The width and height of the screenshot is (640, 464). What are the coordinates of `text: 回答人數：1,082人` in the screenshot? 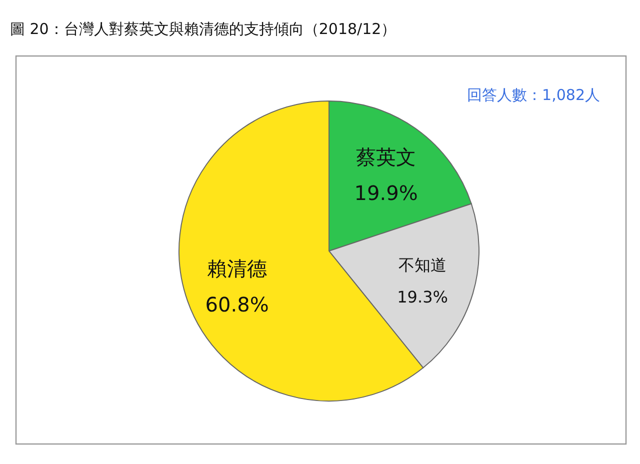 It's located at (533, 95).